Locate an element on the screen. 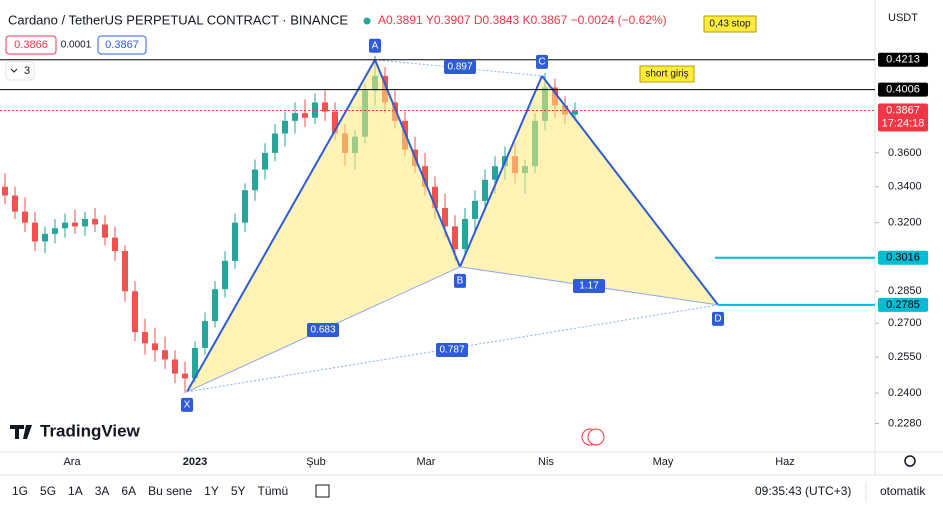 The width and height of the screenshot is (943, 513). range-button: Tümü is located at coordinates (273, 491).